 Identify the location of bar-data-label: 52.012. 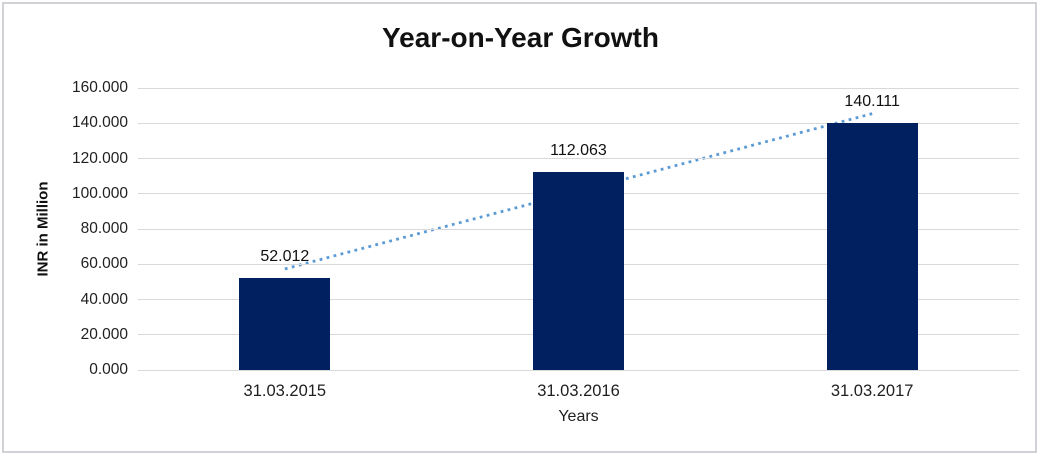
(285, 257).